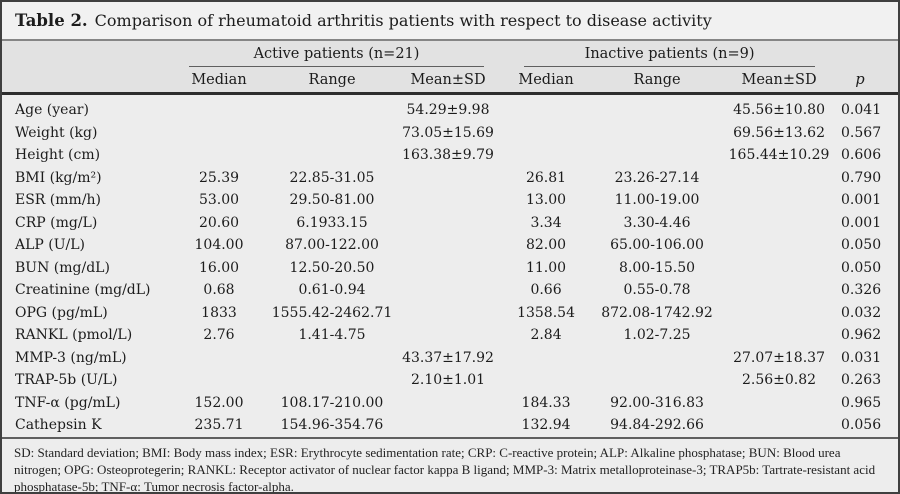  I want to click on active-meansd-cell: 2.10±1.01, so click(448, 380).